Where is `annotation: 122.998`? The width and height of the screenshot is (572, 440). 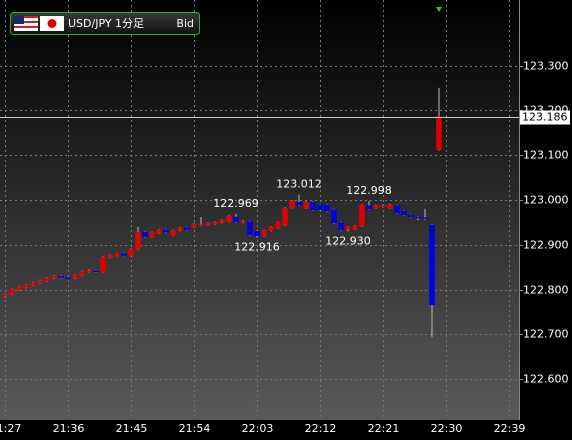 annotation: 122.998 is located at coordinates (369, 190).